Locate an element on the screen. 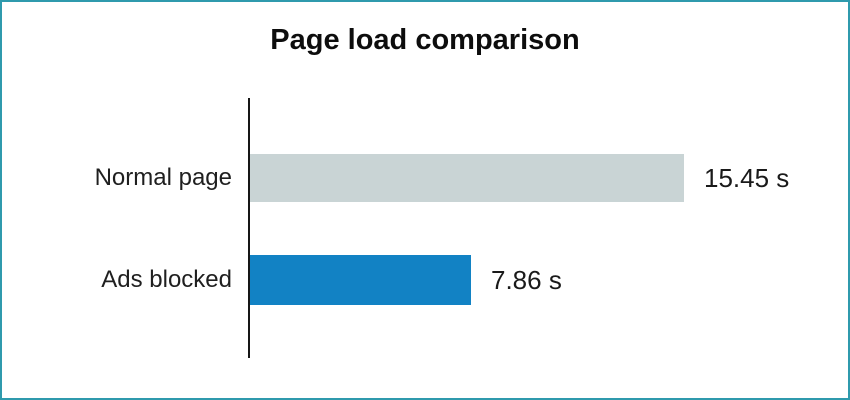  bar-row-normal-page: Normal page 15.45 s is located at coordinates (395, 178).